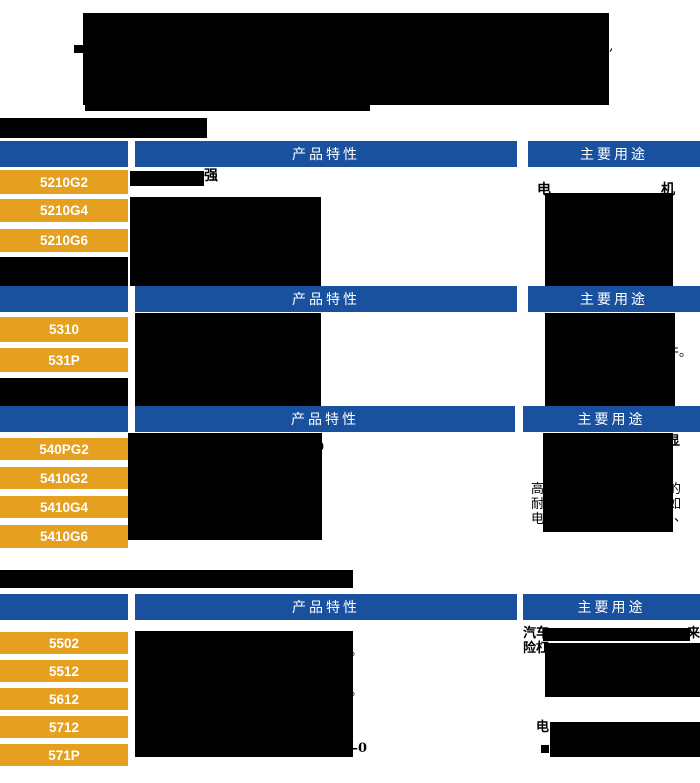 The image size is (700, 783). I want to click on product-code: 5612, so click(64, 699).